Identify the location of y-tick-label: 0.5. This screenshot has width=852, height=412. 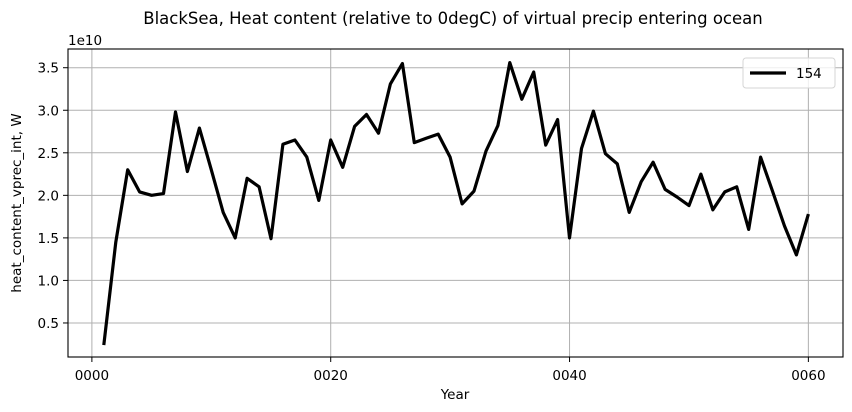
(48, 324).